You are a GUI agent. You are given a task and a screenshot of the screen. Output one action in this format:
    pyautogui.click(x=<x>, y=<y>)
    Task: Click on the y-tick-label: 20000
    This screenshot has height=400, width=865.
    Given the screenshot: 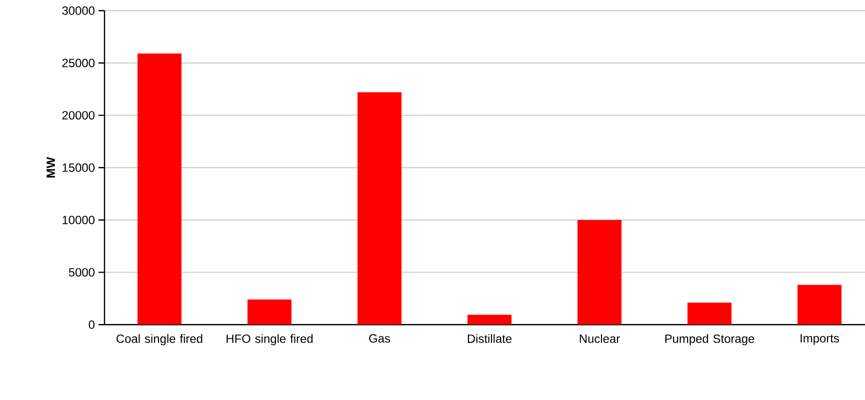 What is the action you would take?
    pyautogui.click(x=78, y=115)
    